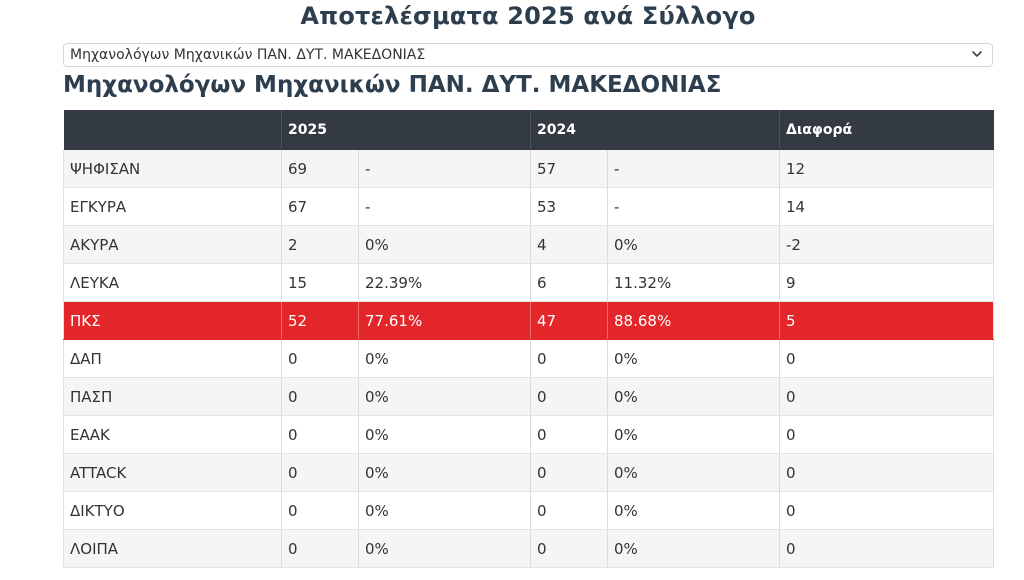 This screenshot has width=1024, height=580. Describe the element at coordinates (569, 206) in the screenshot. I see `votes-2024: 53` at that location.